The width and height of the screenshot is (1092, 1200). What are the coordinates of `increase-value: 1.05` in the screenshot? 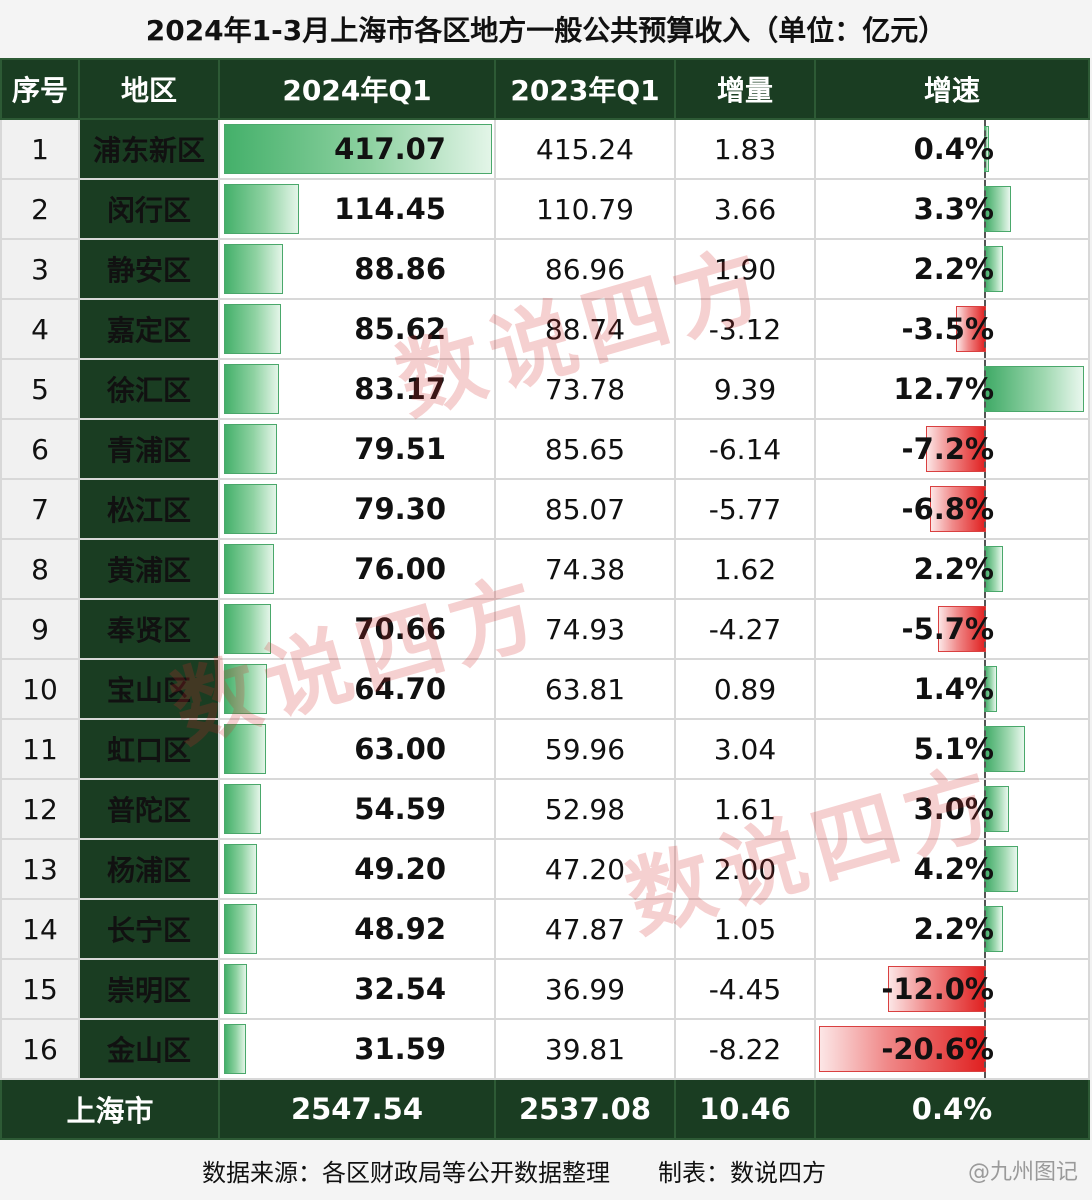 It's located at (745, 929).